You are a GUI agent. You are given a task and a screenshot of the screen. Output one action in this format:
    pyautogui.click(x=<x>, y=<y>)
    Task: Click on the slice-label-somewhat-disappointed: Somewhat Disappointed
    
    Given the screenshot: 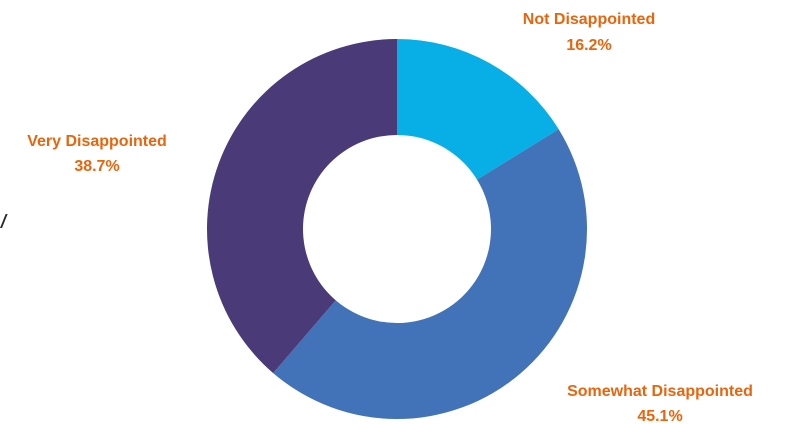 What is the action you would take?
    pyautogui.click(x=660, y=391)
    